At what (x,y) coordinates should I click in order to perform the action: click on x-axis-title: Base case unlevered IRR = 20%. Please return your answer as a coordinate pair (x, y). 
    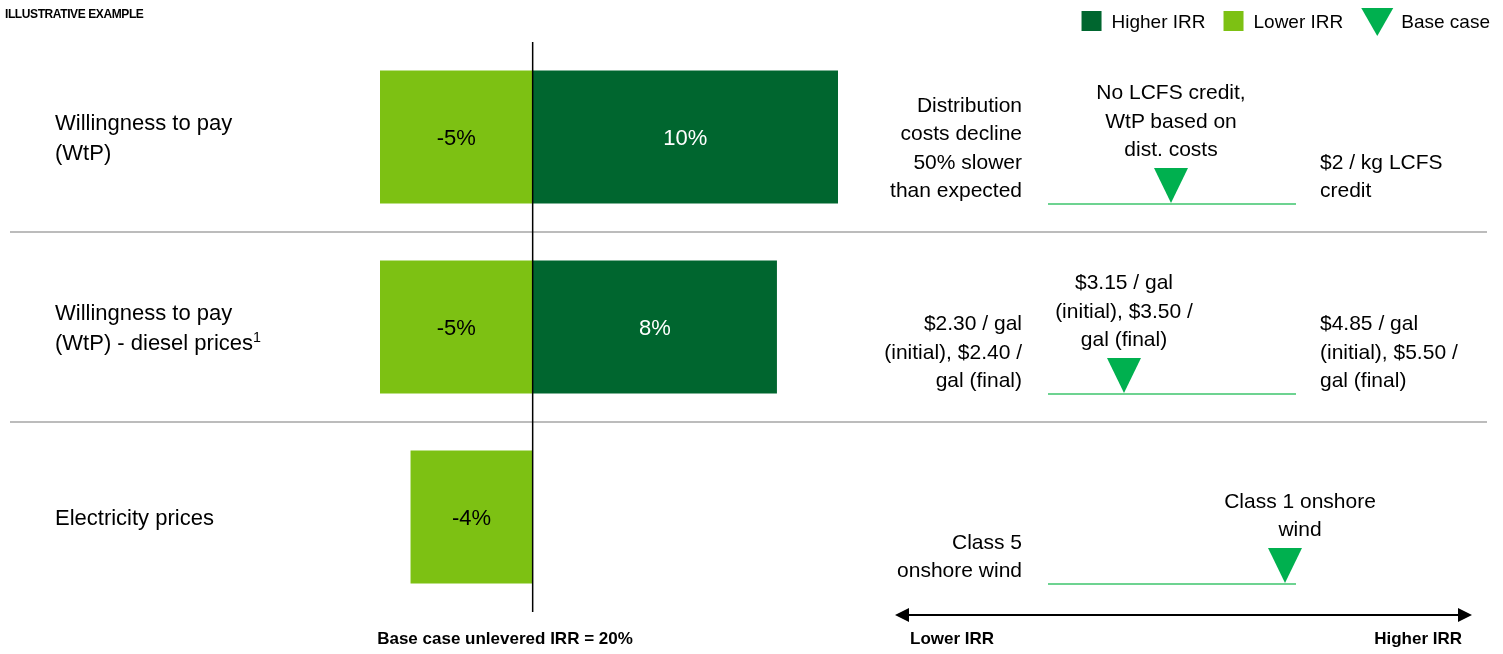
    Looking at the image, I should click on (505, 638).